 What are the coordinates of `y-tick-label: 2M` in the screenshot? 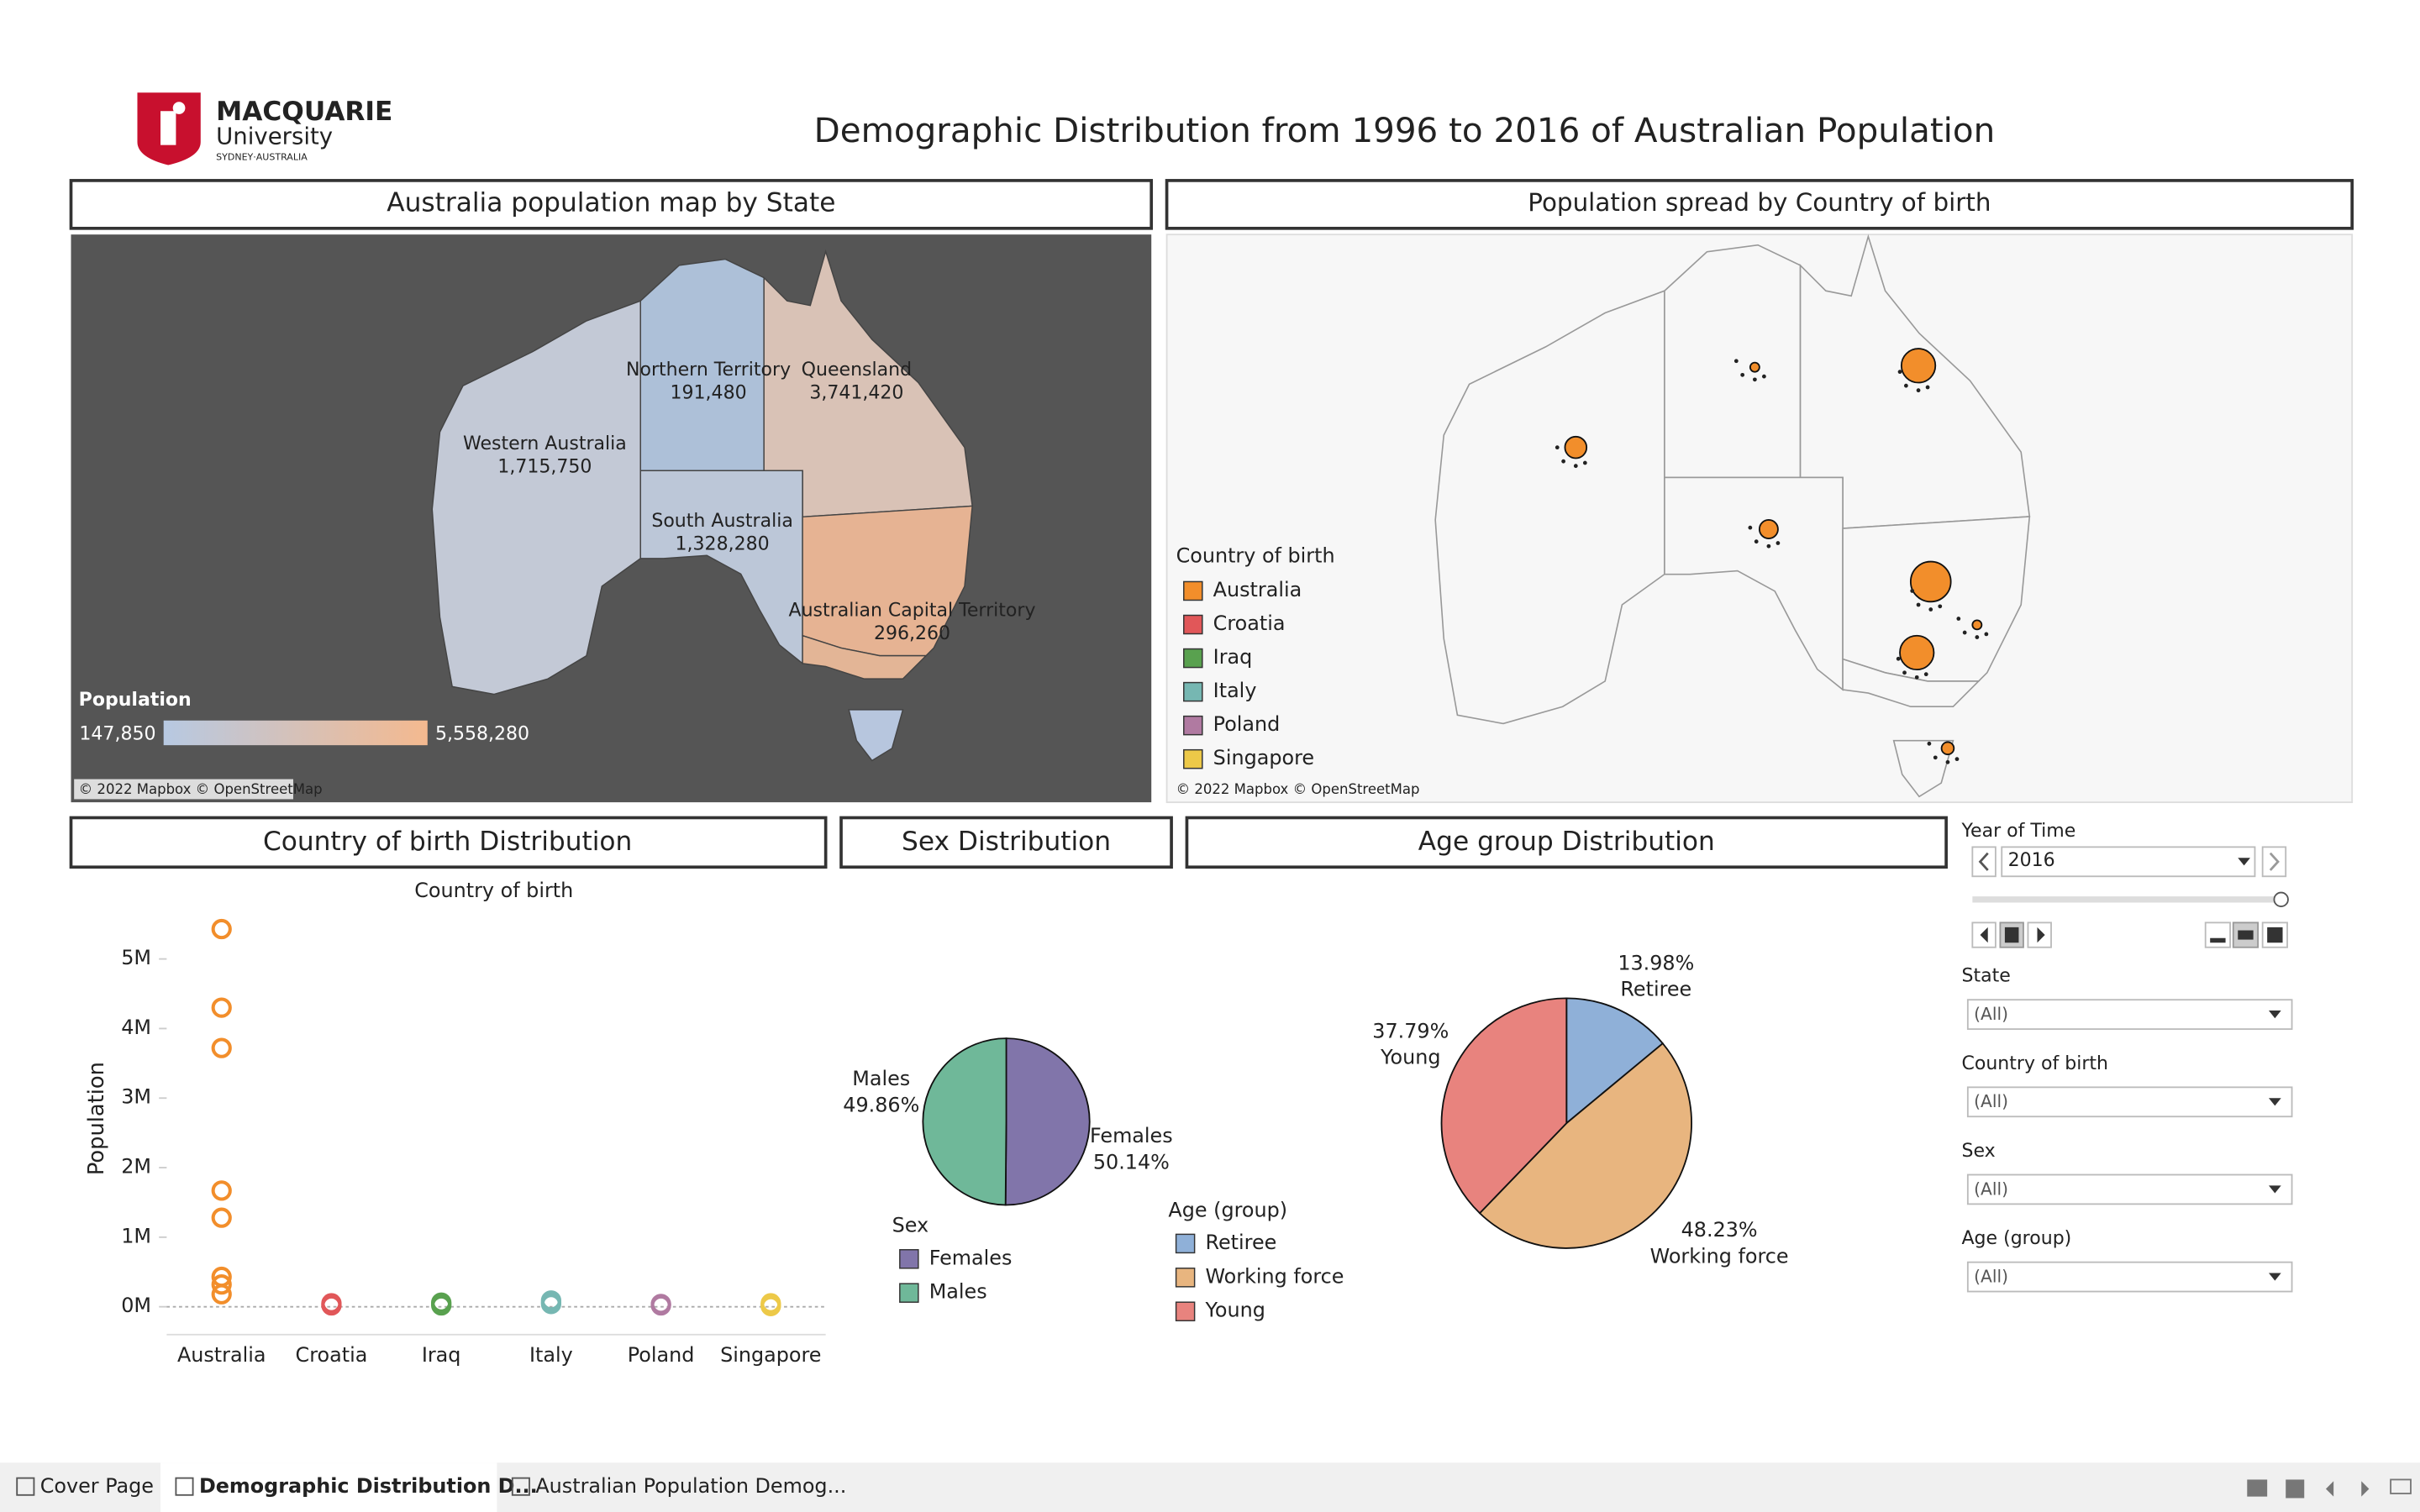 It's located at (136, 1167).